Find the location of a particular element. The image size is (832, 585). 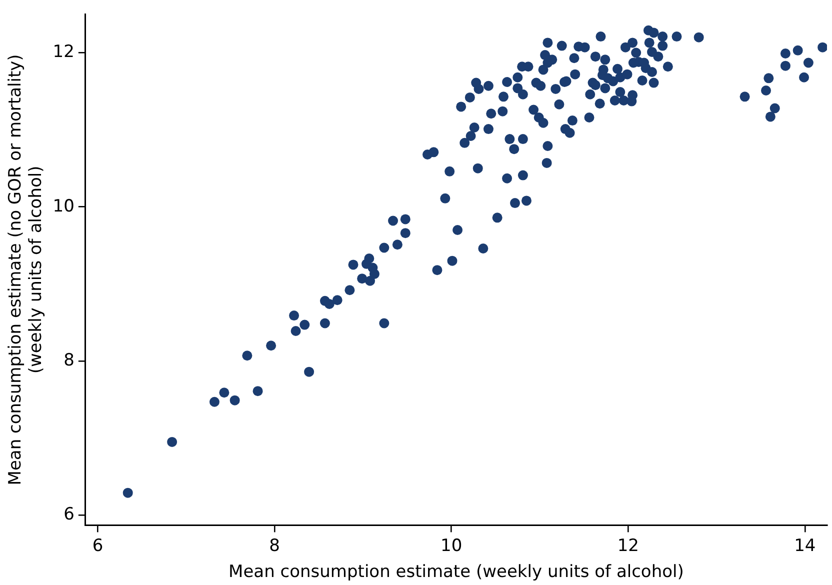

x-axis-title: Mean consumption estimate (weekly units of alcohol) is located at coordinates (456, 572).